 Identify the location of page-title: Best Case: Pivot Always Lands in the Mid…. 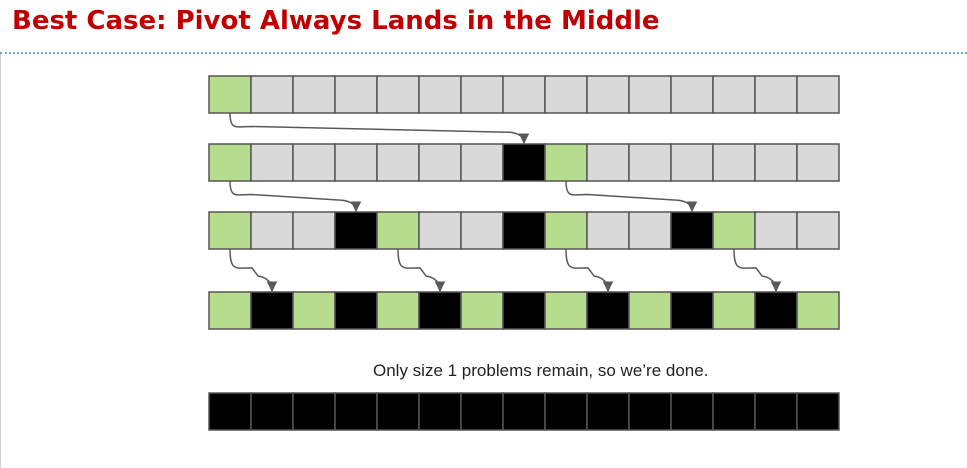
(336, 21).